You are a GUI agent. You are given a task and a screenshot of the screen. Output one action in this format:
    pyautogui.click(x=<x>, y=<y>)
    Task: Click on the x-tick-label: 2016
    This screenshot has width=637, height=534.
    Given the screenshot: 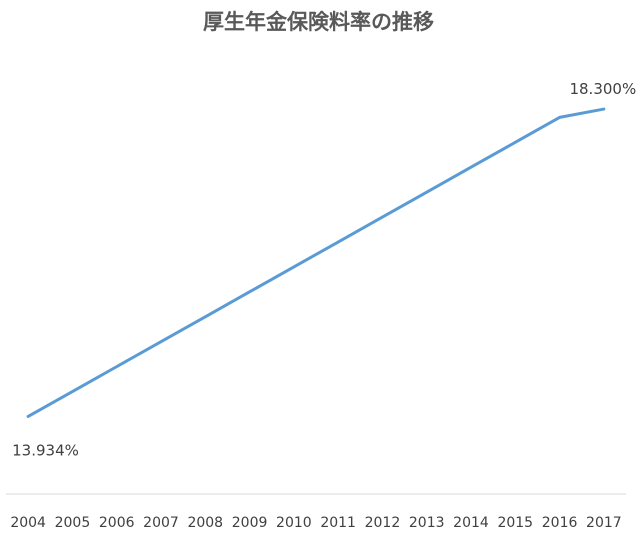 What is the action you would take?
    pyautogui.click(x=560, y=523)
    